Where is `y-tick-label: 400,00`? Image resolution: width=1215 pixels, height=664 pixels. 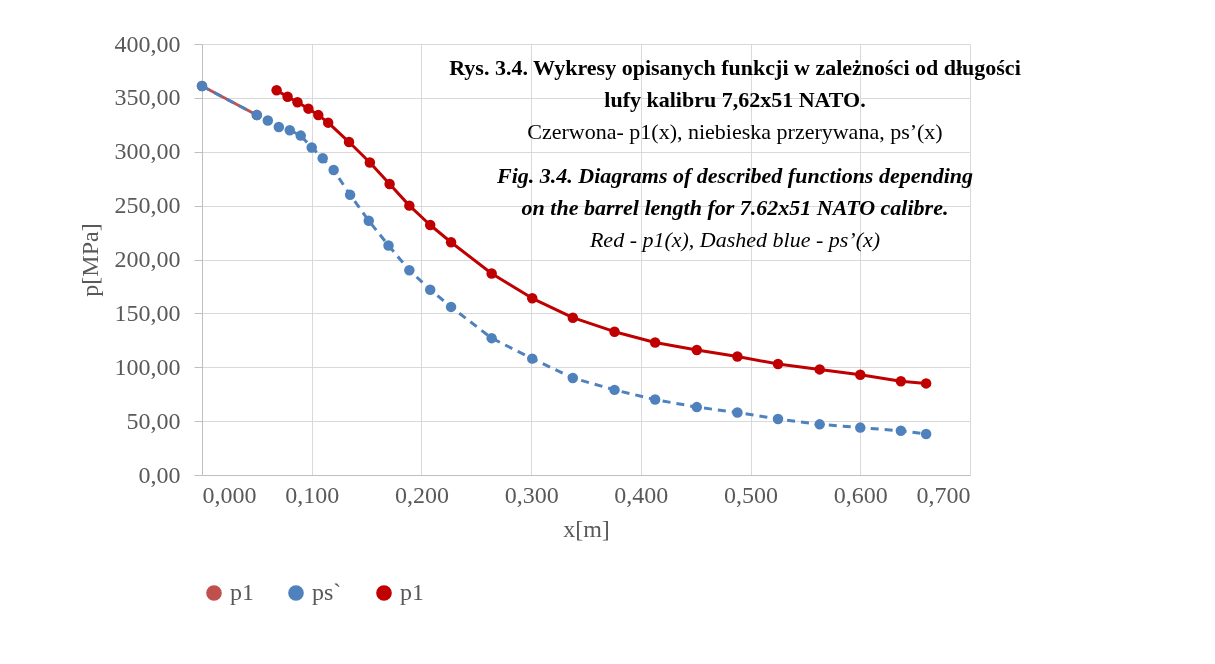 y-tick-label: 400,00 is located at coordinates (147, 43).